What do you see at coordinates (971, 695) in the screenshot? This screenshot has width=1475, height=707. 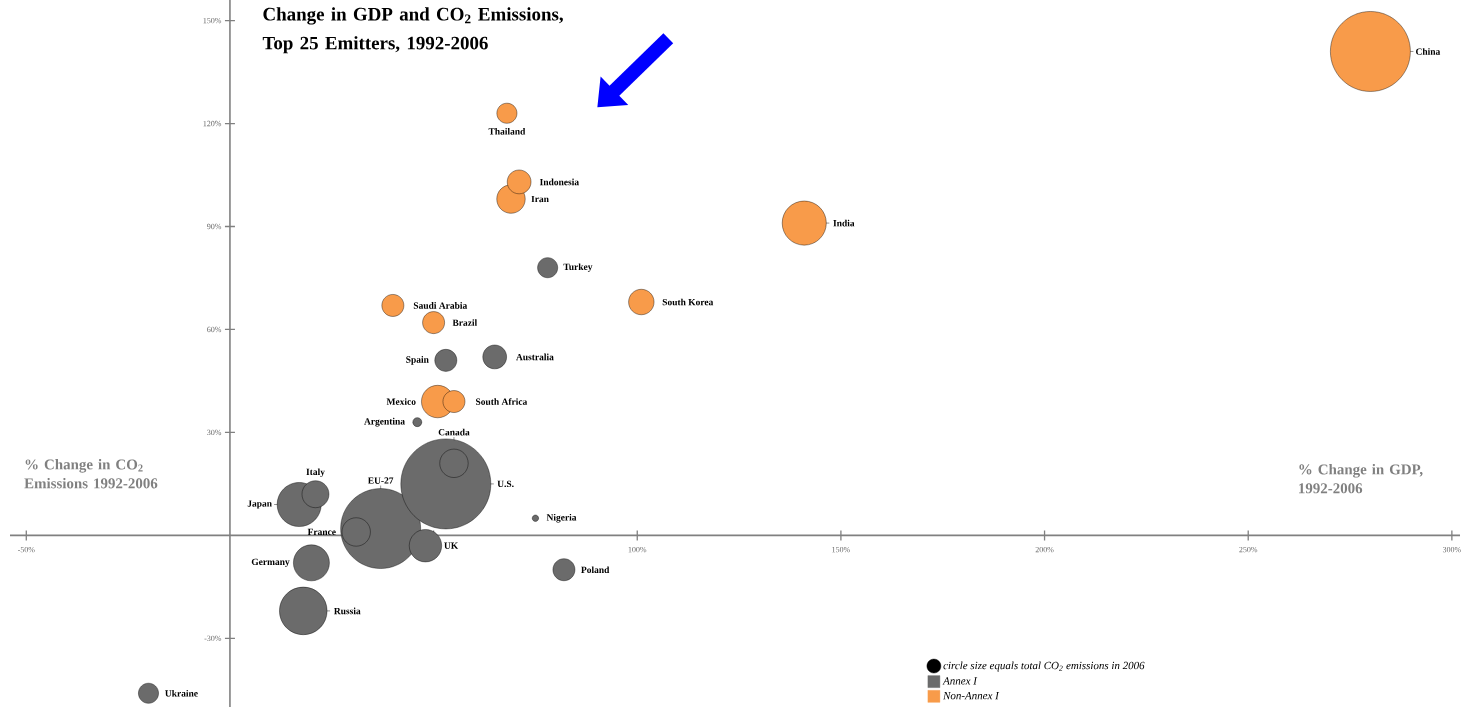 I see `legend-label: Non-Annex I` at bounding box center [971, 695].